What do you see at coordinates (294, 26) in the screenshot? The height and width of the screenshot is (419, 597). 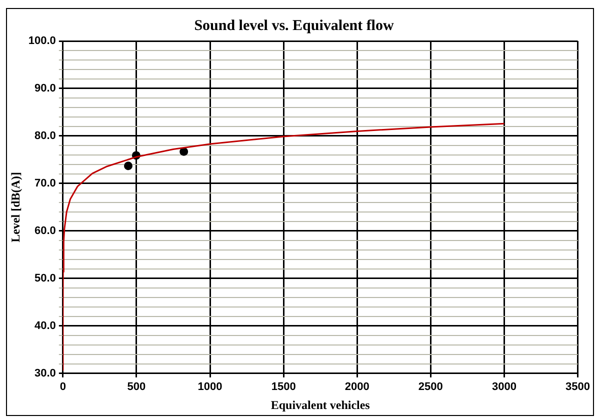 I see `chart-title: Sound level vs. Equivalent flow` at bounding box center [294, 26].